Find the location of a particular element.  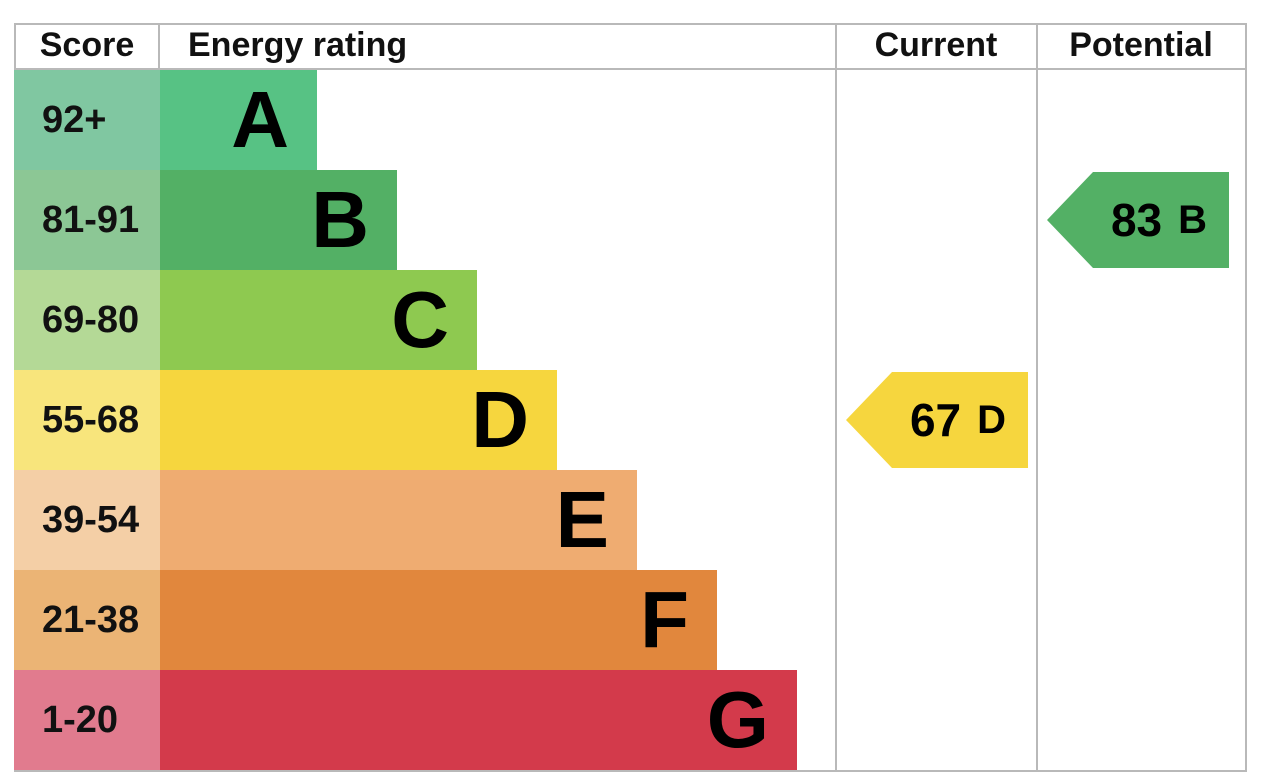

grid-line-left is located at coordinates (15, 46).